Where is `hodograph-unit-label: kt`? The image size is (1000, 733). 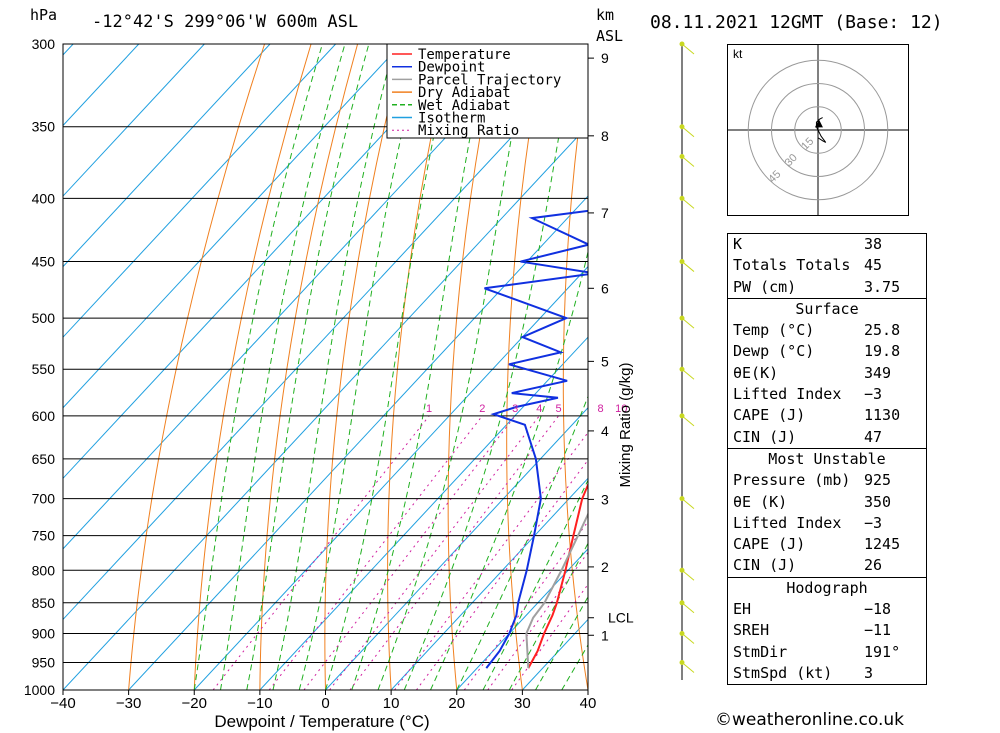
hodograph-unit-label: kt is located at coordinates (738, 54).